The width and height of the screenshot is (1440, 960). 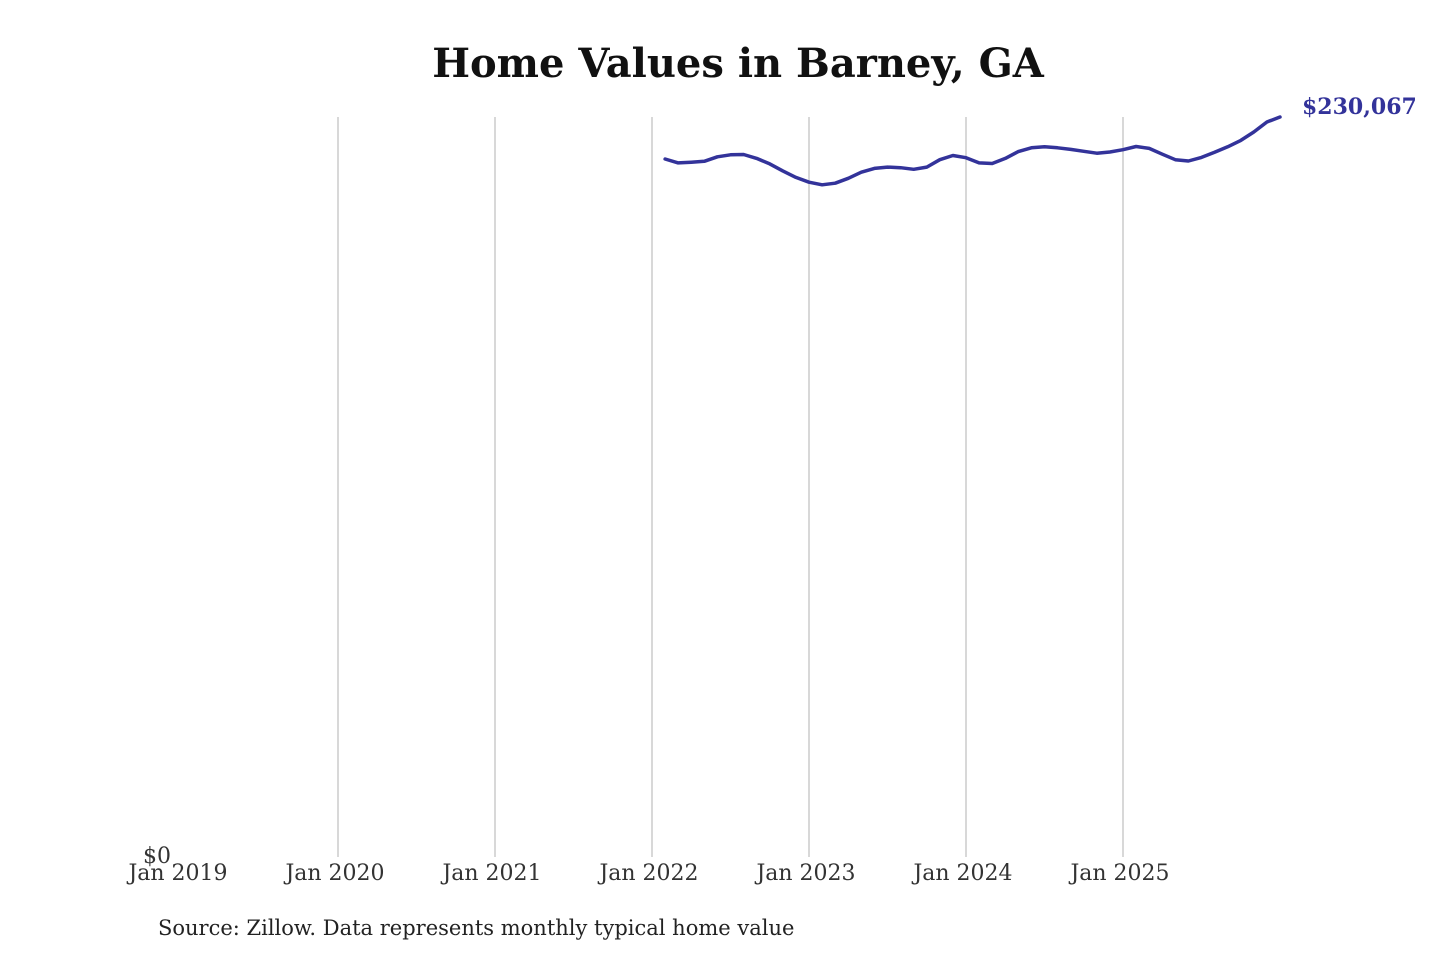 What do you see at coordinates (961, 873) in the screenshot?
I see `x-tick-label: Jan 2024` at bounding box center [961, 873].